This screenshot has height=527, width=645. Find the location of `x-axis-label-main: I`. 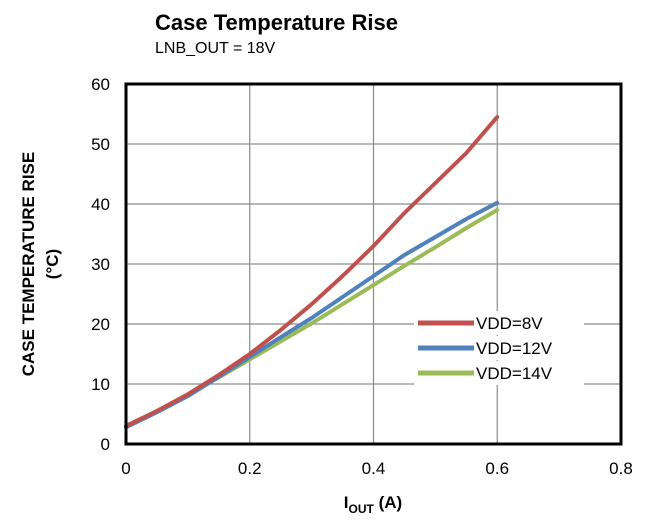

x-axis-label-main: I is located at coordinates (346, 502).